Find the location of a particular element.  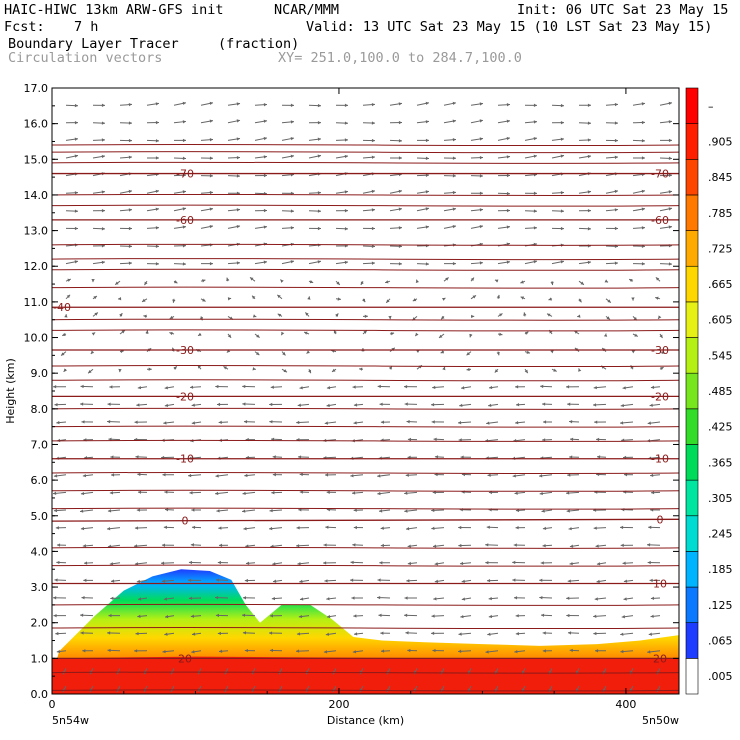

colorbar-label: .785 is located at coordinates (720, 213).